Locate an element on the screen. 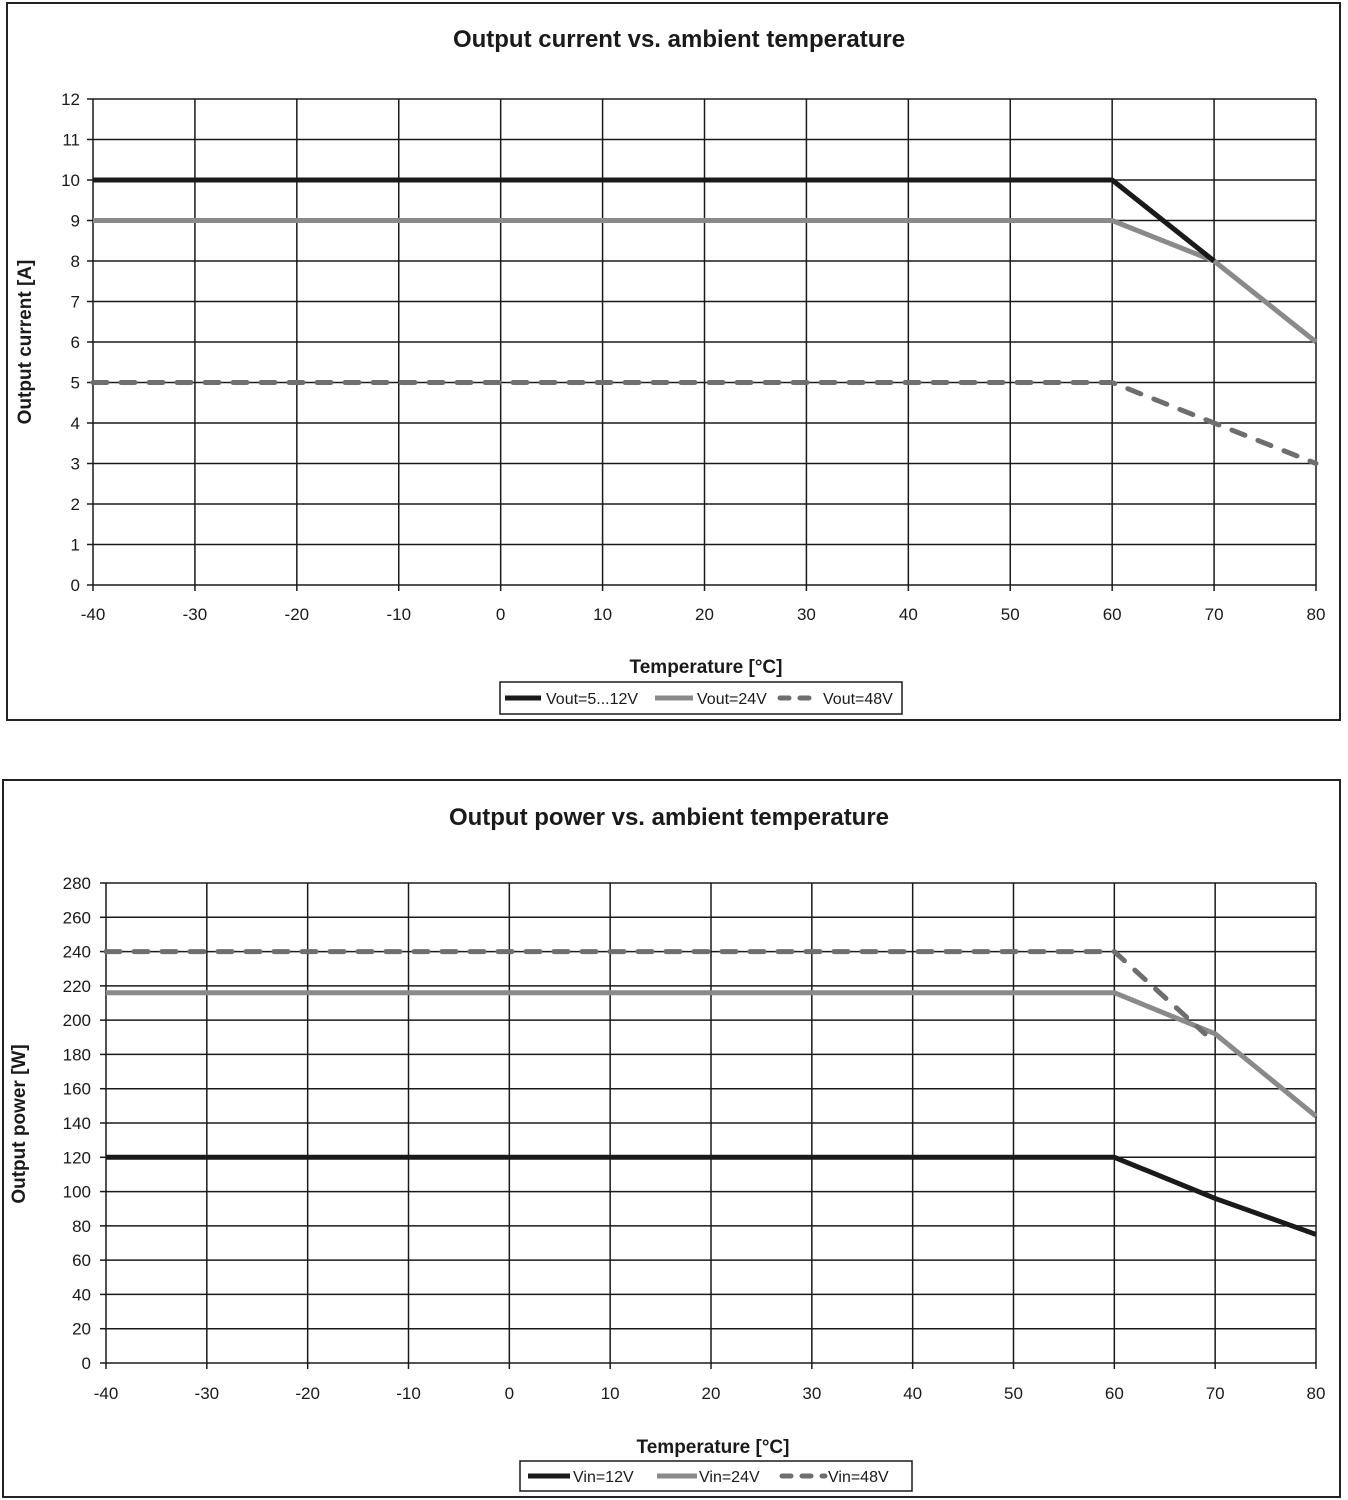  y-tick-label: 6 is located at coordinates (75, 342).